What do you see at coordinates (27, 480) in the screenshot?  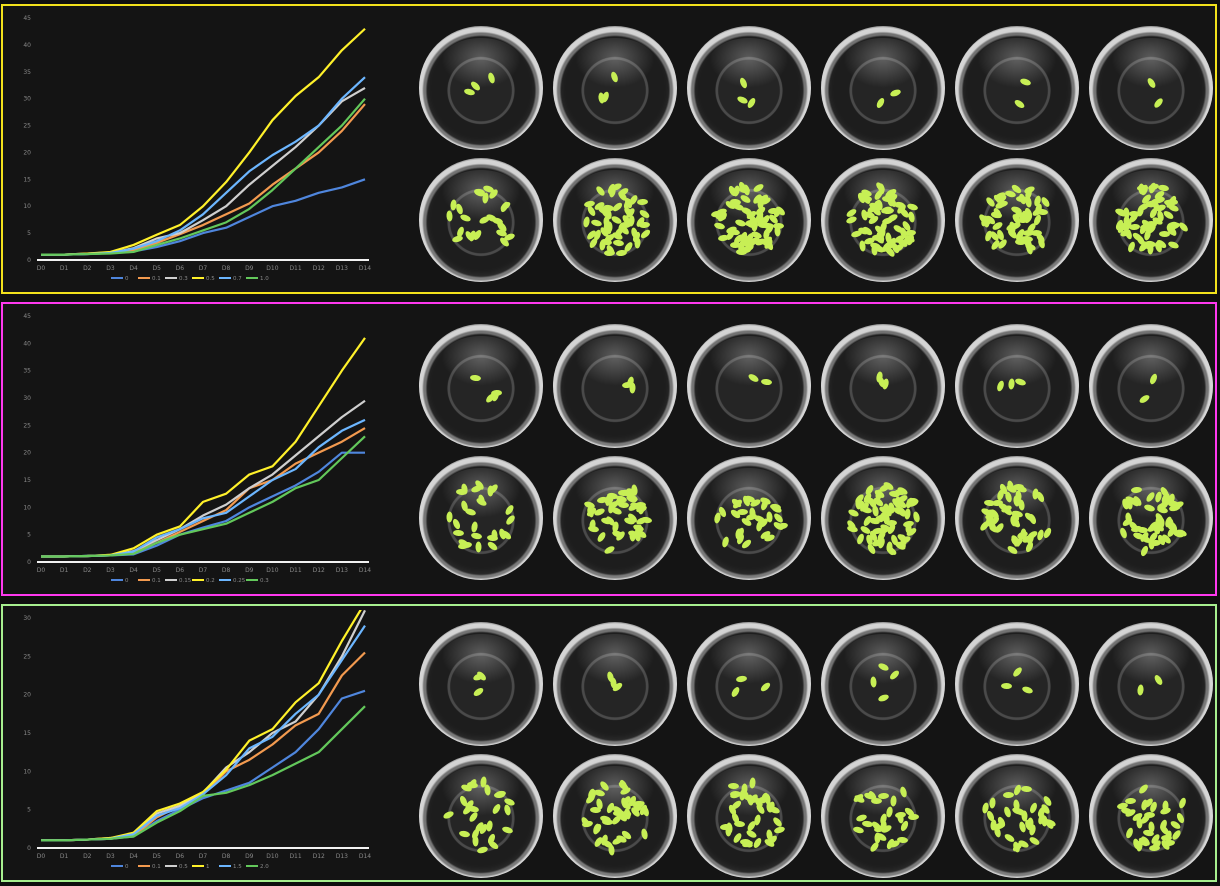 I see `y-tick-label: 15` at bounding box center [27, 480].